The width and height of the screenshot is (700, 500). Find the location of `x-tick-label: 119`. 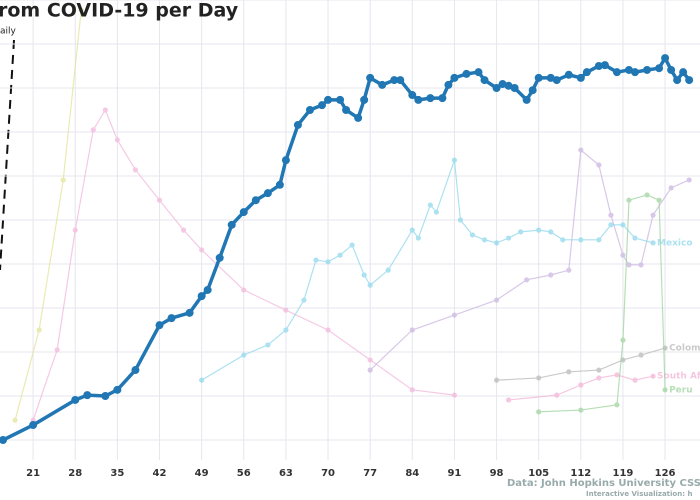

x-tick-label: 119 is located at coordinates (623, 473).